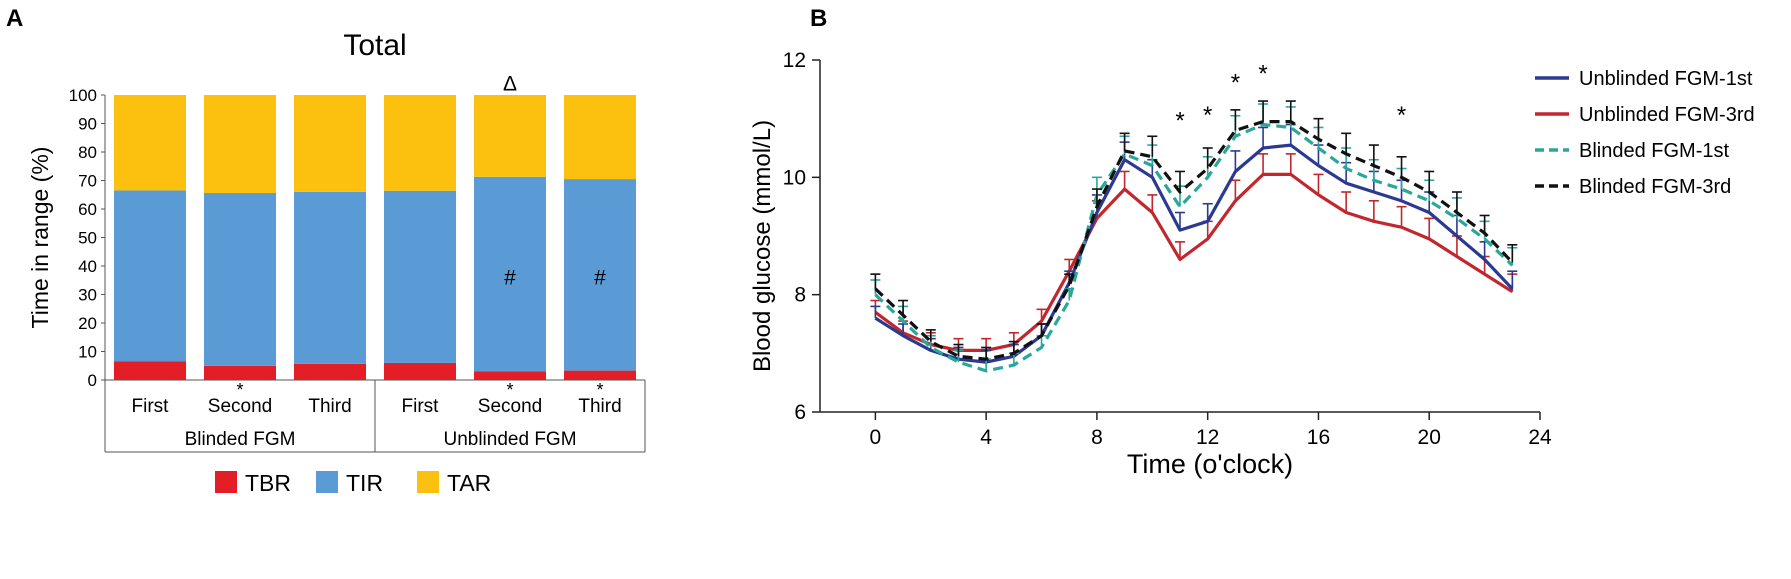  What do you see at coordinates (83, 95) in the screenshot?
I see `chart-a-y-tick-label: 100` at bounding box center [83, 95].